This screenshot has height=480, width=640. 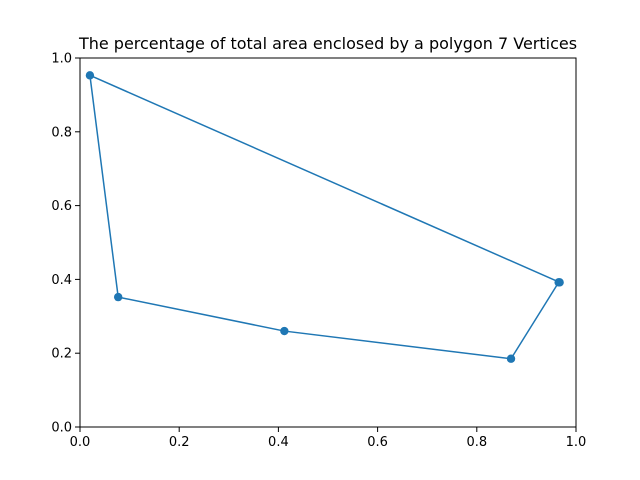 What do you see at coordinates (65, 244) in the screenshot?
I see `y-axis: 0.0 0.2 0.4 0.6 0.8 1.0` at bounding box center [65, 244].